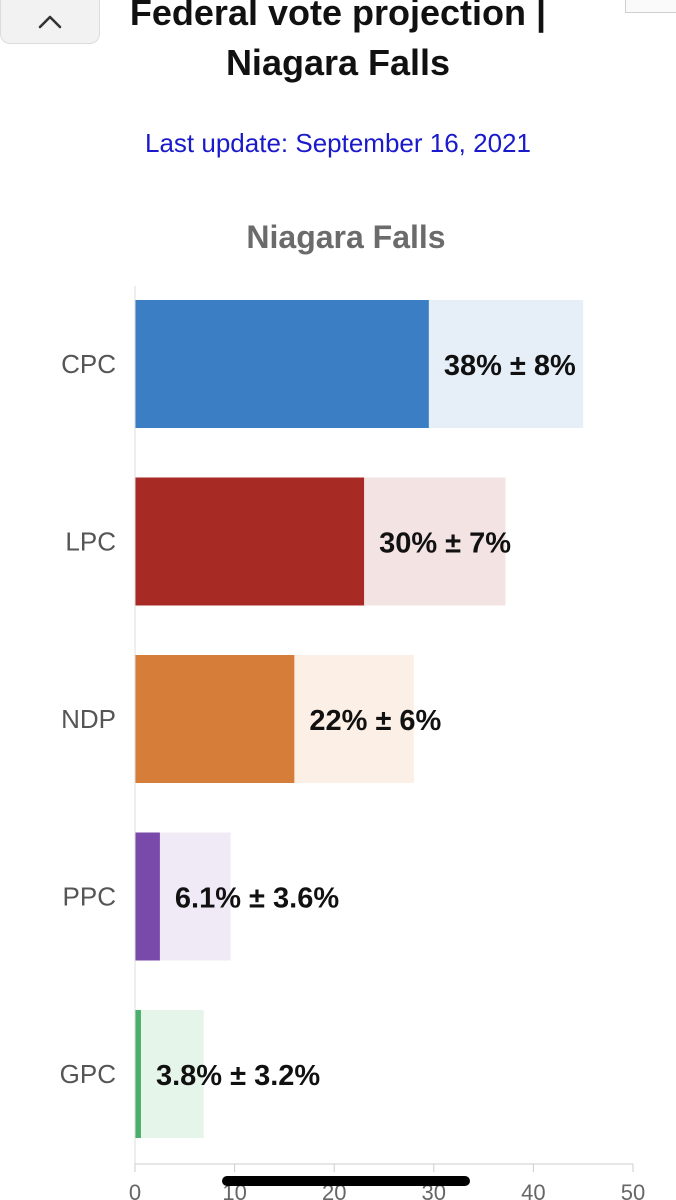 The image size is (676, 1200). What do you see at coordinates (238, 1076) in the screenshot?
I see `value-label-gpc: 3.8% ± 3.2%` at bounding box center [238, 1076].